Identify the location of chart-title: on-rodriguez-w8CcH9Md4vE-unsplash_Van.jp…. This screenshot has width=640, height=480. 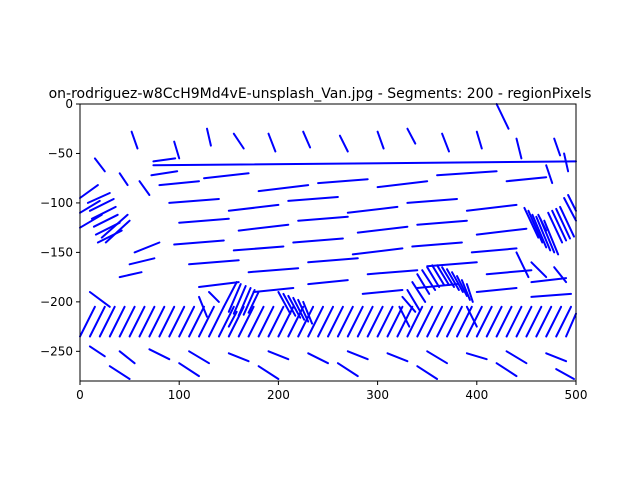
(320, 94).